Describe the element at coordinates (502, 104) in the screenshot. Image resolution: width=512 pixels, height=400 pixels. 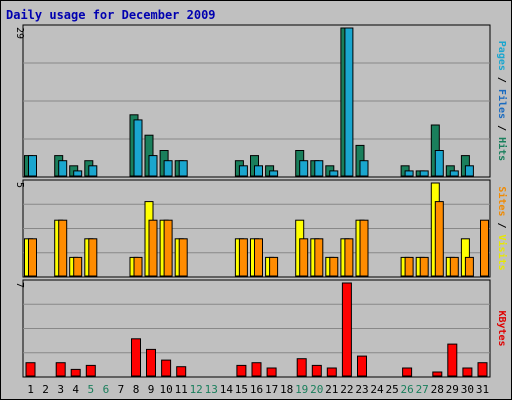
I see `legend-part: Files` at that location.